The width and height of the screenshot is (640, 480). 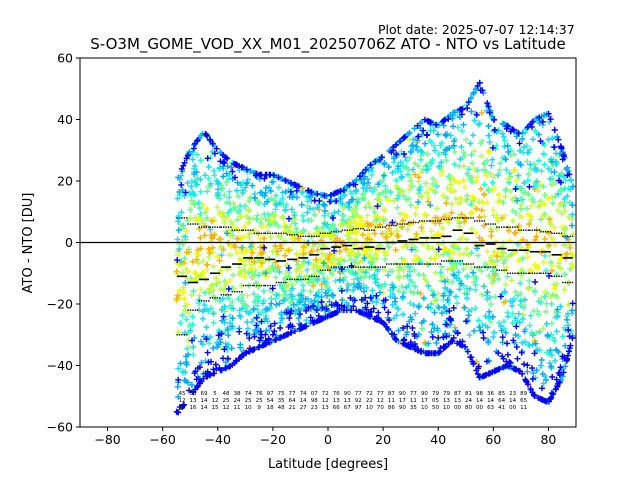 What do you see at coordinates (63, 243) in the screenshot?
I see `y-axis-ticks: −60 −40 −20 0 20 40 60` at bounding box center [63, 243].